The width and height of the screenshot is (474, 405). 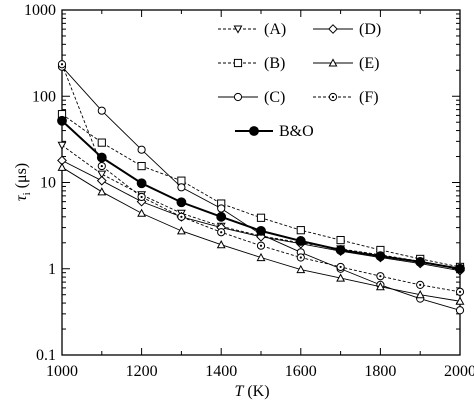 What do you see at coordinates (275, 29) in the screenshot?
I see `legend-label: (A)` at bounding box center [275, 29].